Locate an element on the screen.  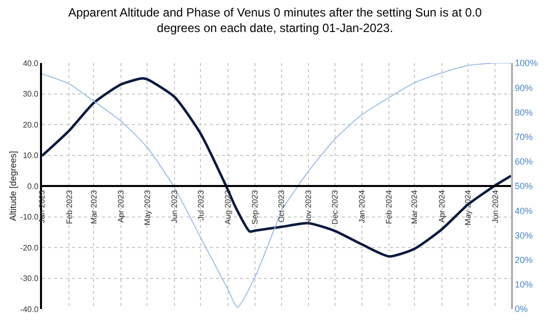
y2-tick-label: 0% is located at coordinates (521, 309).